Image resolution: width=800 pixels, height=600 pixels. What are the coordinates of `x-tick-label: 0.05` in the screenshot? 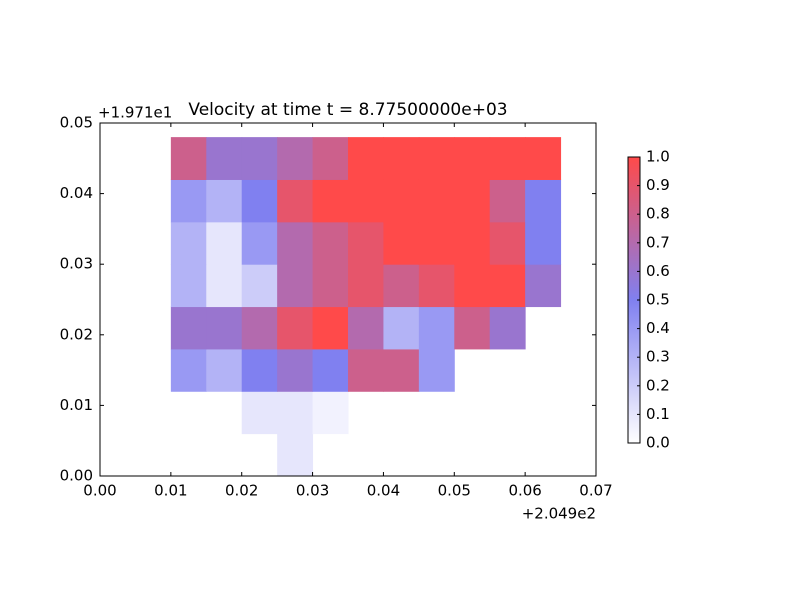 It's located at (454, 491).